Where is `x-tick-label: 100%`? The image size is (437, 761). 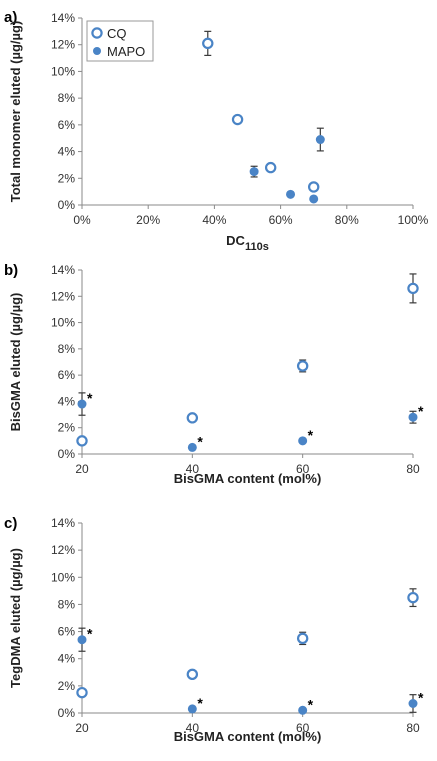 x-tick-label: 100% is located at coordinates (413, 220).